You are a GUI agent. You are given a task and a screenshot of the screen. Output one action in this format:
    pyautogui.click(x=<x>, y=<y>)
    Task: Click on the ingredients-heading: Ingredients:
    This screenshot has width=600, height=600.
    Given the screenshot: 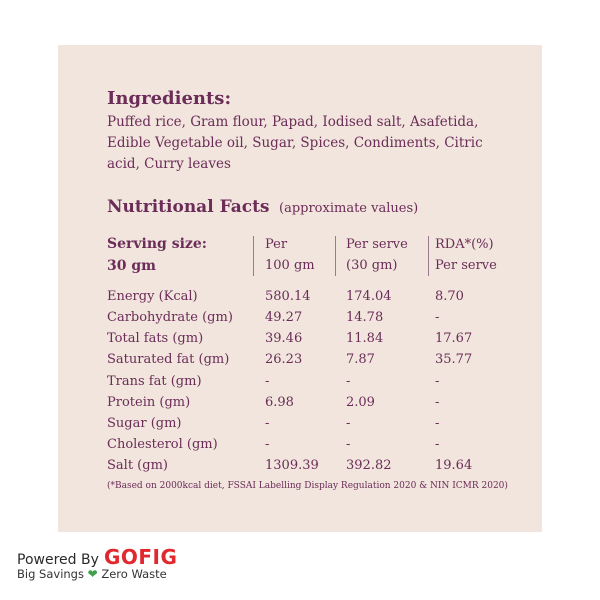 What is the action you would take?
    pyautogui.click(x=169, y=98)
    